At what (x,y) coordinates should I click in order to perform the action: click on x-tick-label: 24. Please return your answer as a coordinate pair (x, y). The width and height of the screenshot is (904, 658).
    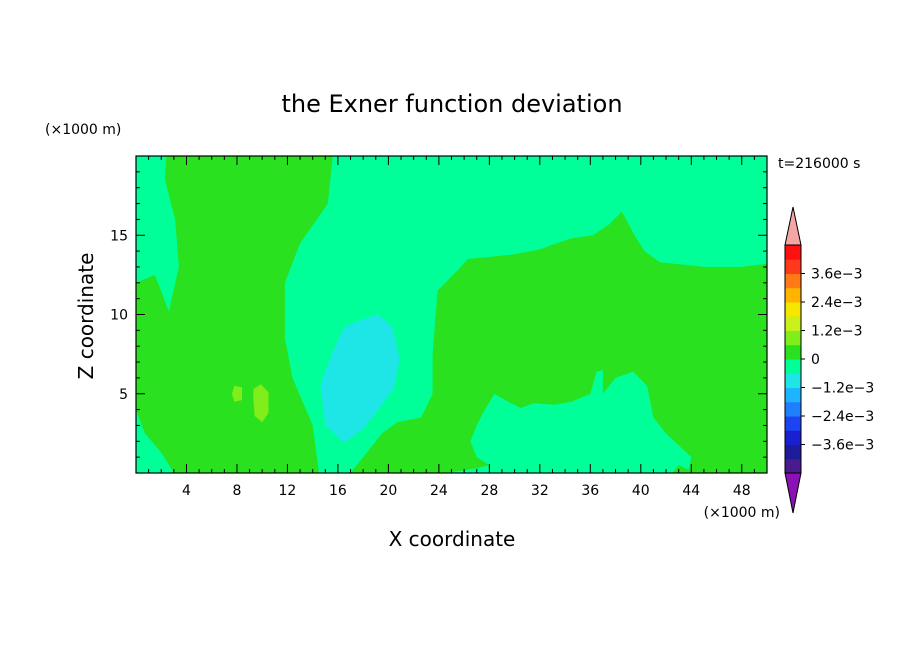
    Looking at the image, I should click on (439, 491).